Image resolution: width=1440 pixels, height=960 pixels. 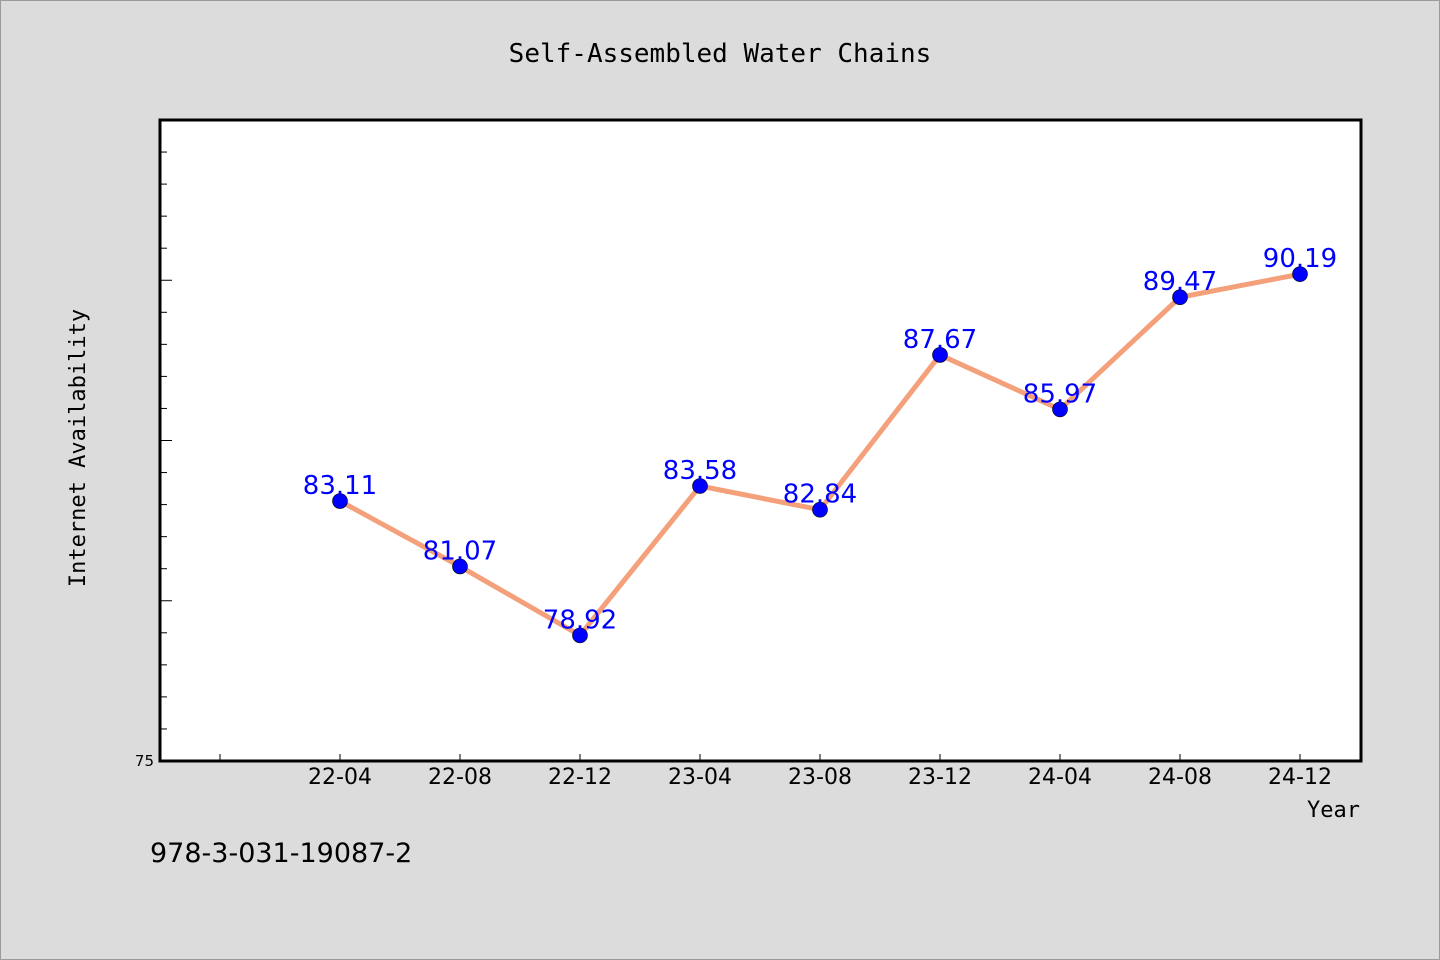 I want to click on isbn-text: 978-3-031-19087-2, so click(x=281, y=853).